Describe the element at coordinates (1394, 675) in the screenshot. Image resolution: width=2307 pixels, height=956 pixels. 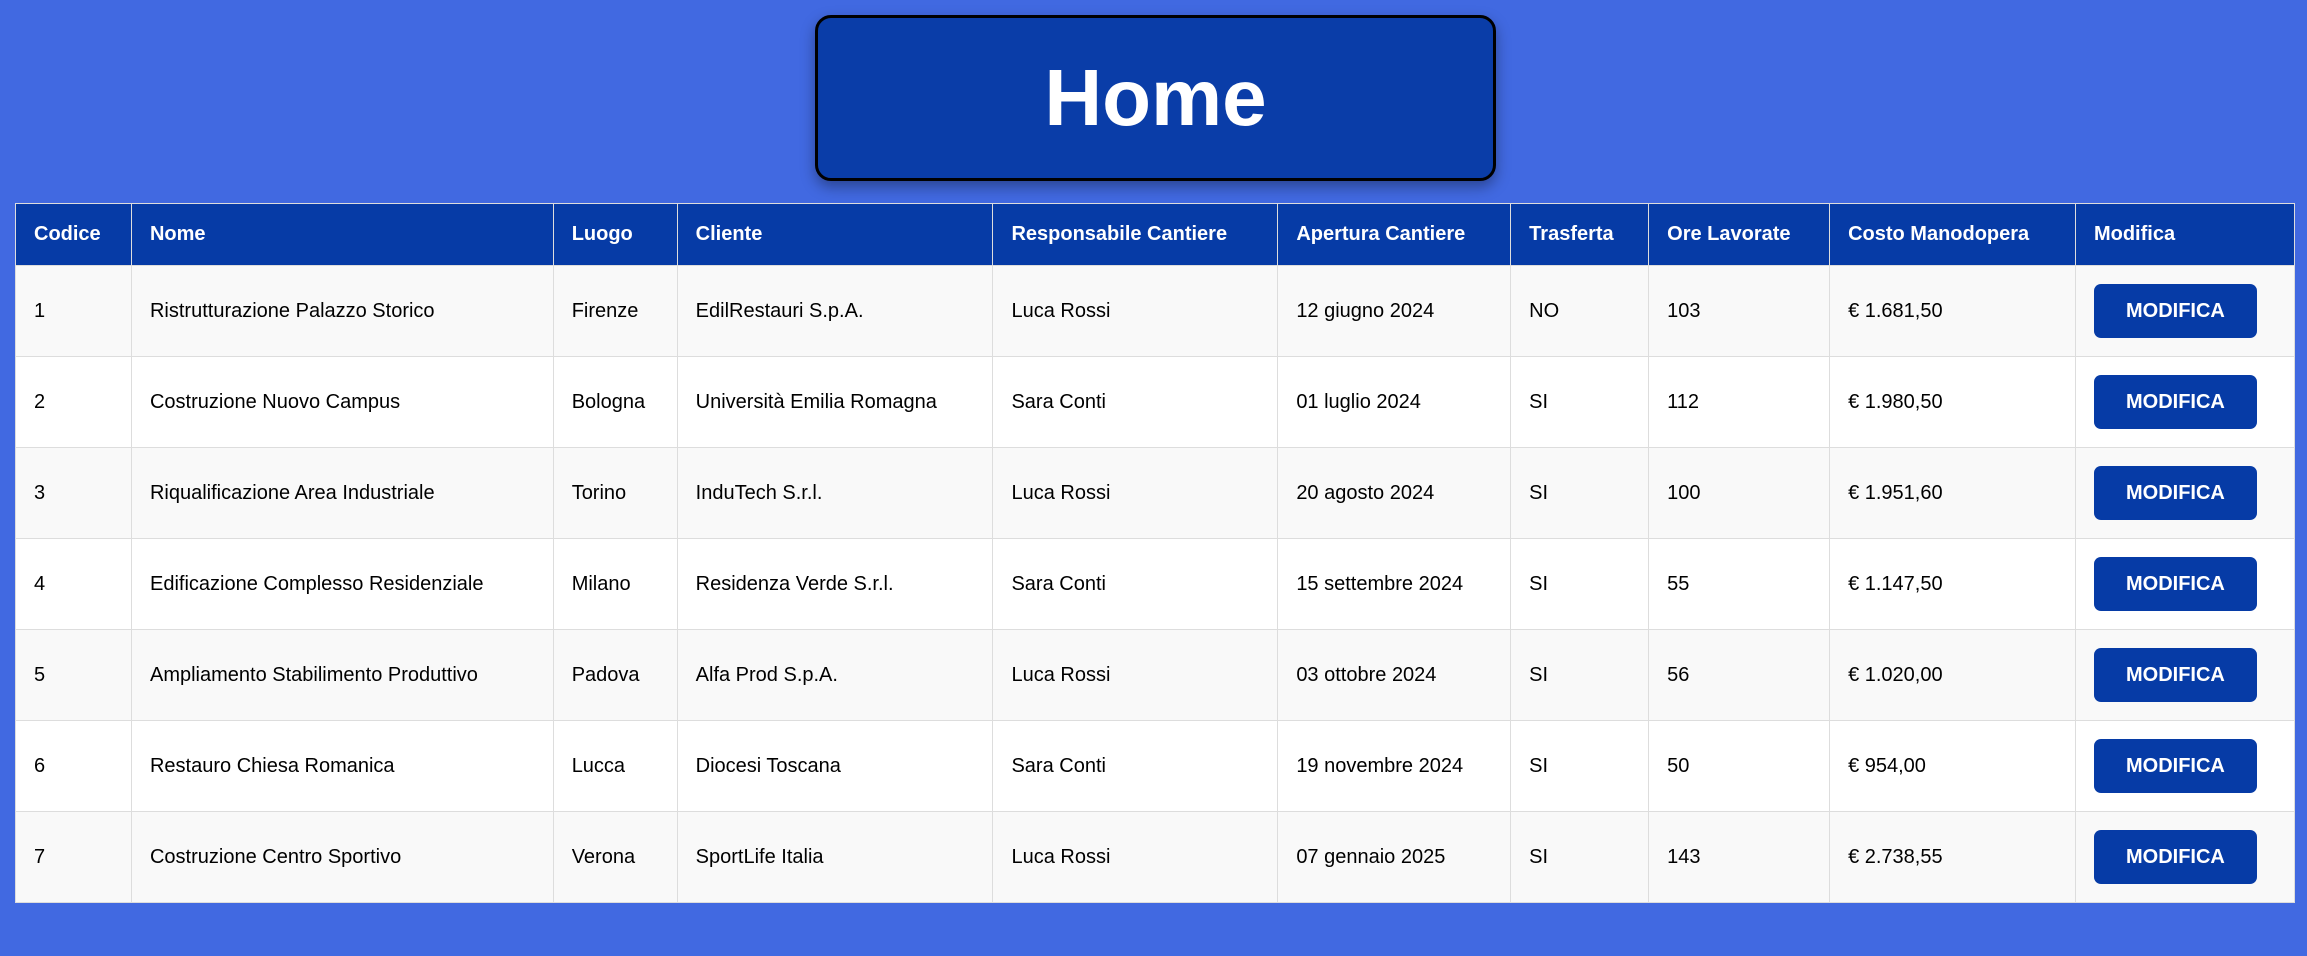
I see `cell-apertura: 03 ottobre 2024` at that location.